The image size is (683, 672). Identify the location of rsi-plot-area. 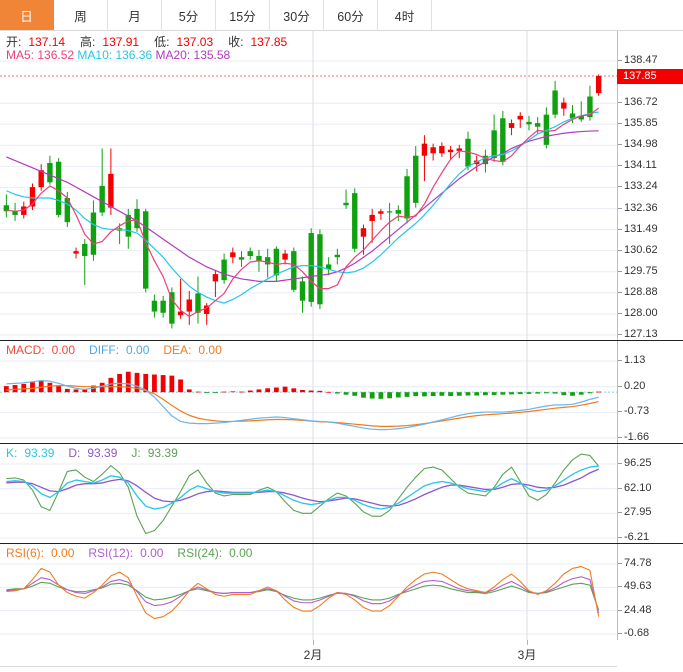
(308, 592).